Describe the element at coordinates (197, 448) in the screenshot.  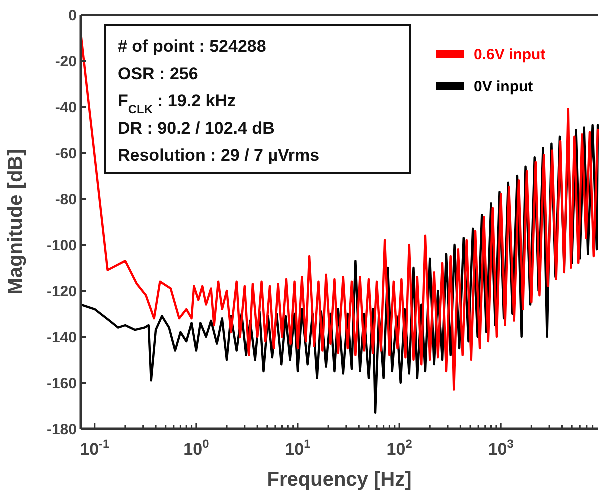
I see `x-tick-label: 10$^{0}$` at that location.